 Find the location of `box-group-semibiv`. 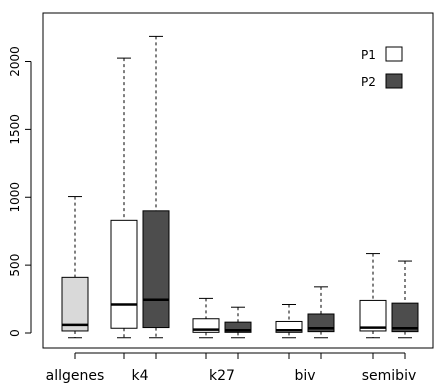

box-group-semibiv is located at coordinates (389, 296).